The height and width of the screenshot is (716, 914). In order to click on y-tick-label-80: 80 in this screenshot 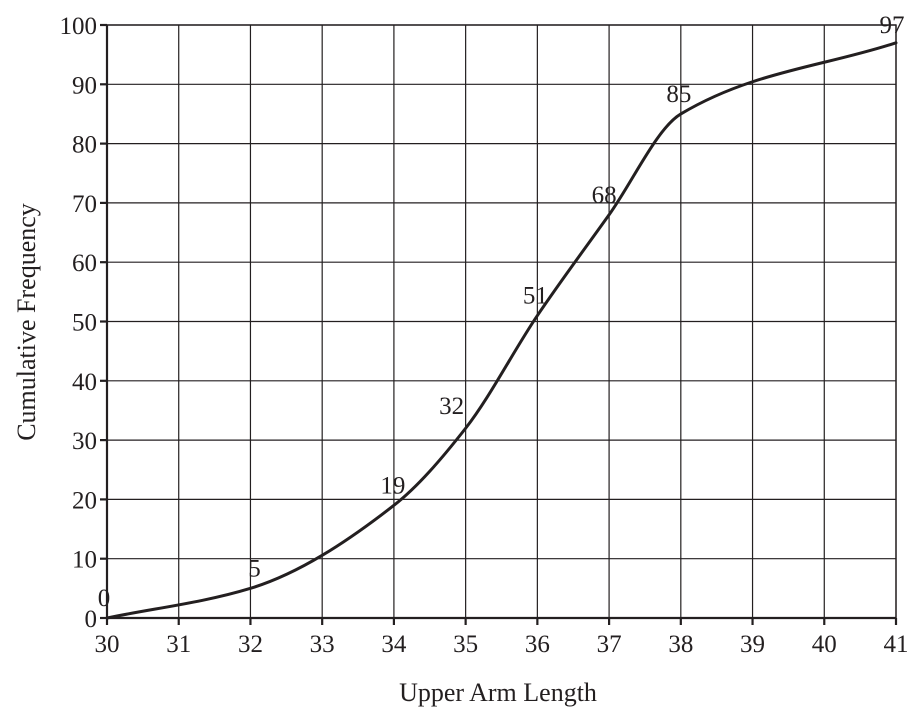, I will do `click(84, 145)`.